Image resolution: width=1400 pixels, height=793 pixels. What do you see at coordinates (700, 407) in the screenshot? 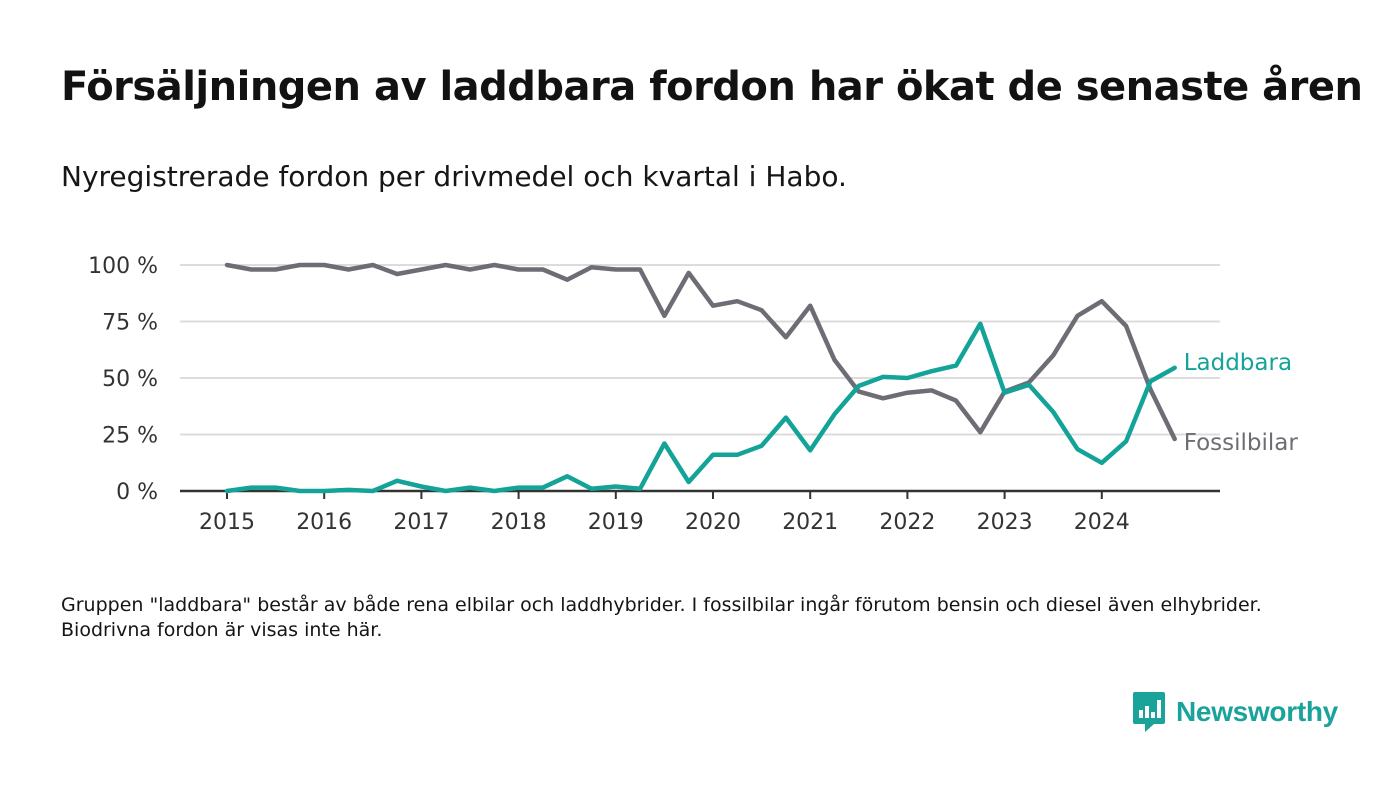
I see `series-line-laddbara` at bounding box center [700, 407].